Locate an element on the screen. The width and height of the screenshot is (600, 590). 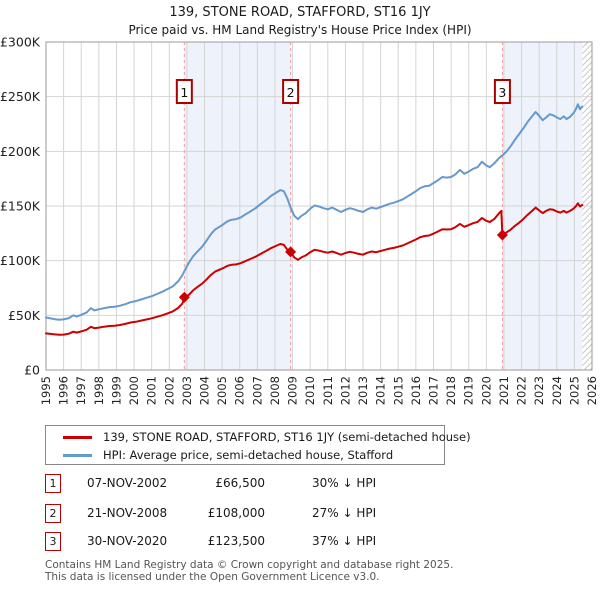
svg-text: 2001 is located at coordinates (152, 390).